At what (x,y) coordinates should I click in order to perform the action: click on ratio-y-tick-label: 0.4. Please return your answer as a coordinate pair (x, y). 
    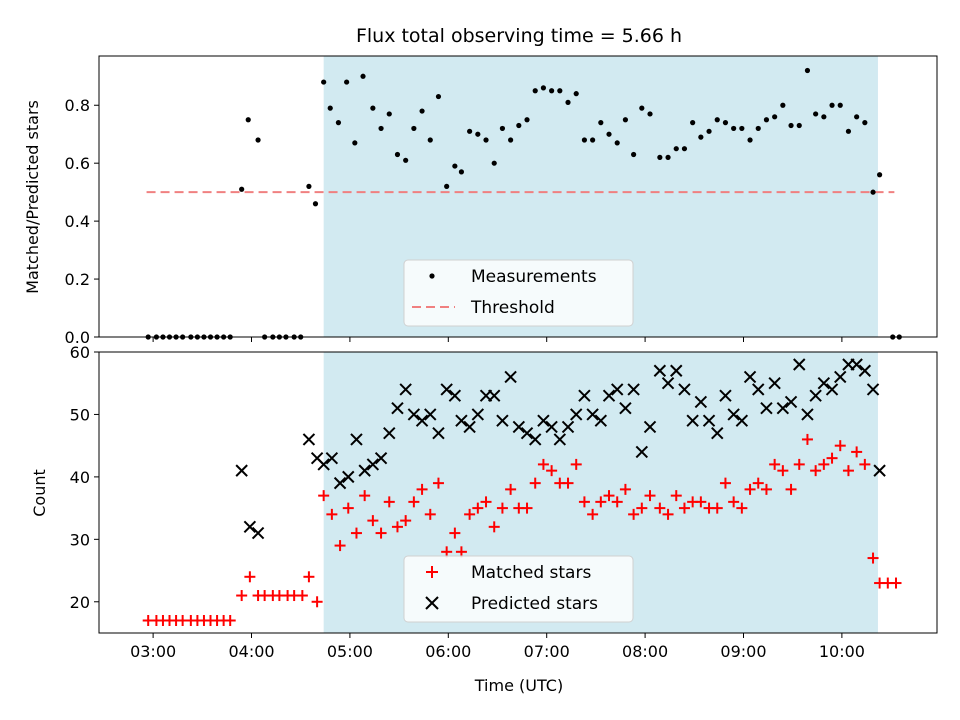
    Looking at the image, I should click on (77, 221).